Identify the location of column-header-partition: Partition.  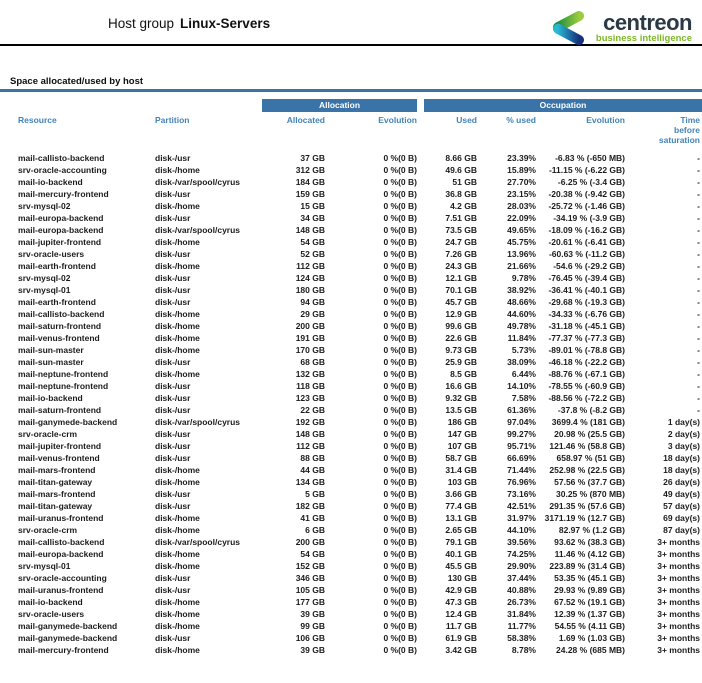
(172, 120).